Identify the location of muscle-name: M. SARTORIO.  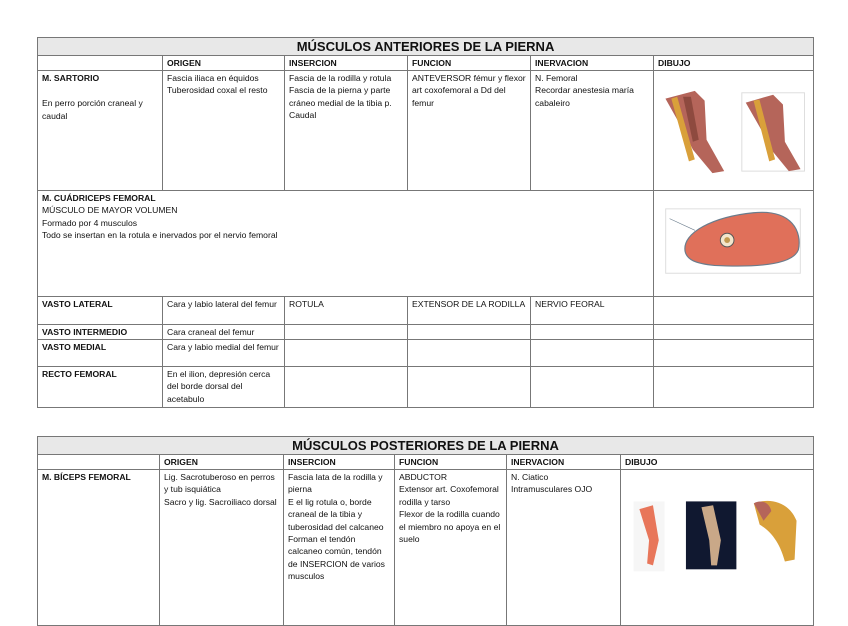
(71, 78).